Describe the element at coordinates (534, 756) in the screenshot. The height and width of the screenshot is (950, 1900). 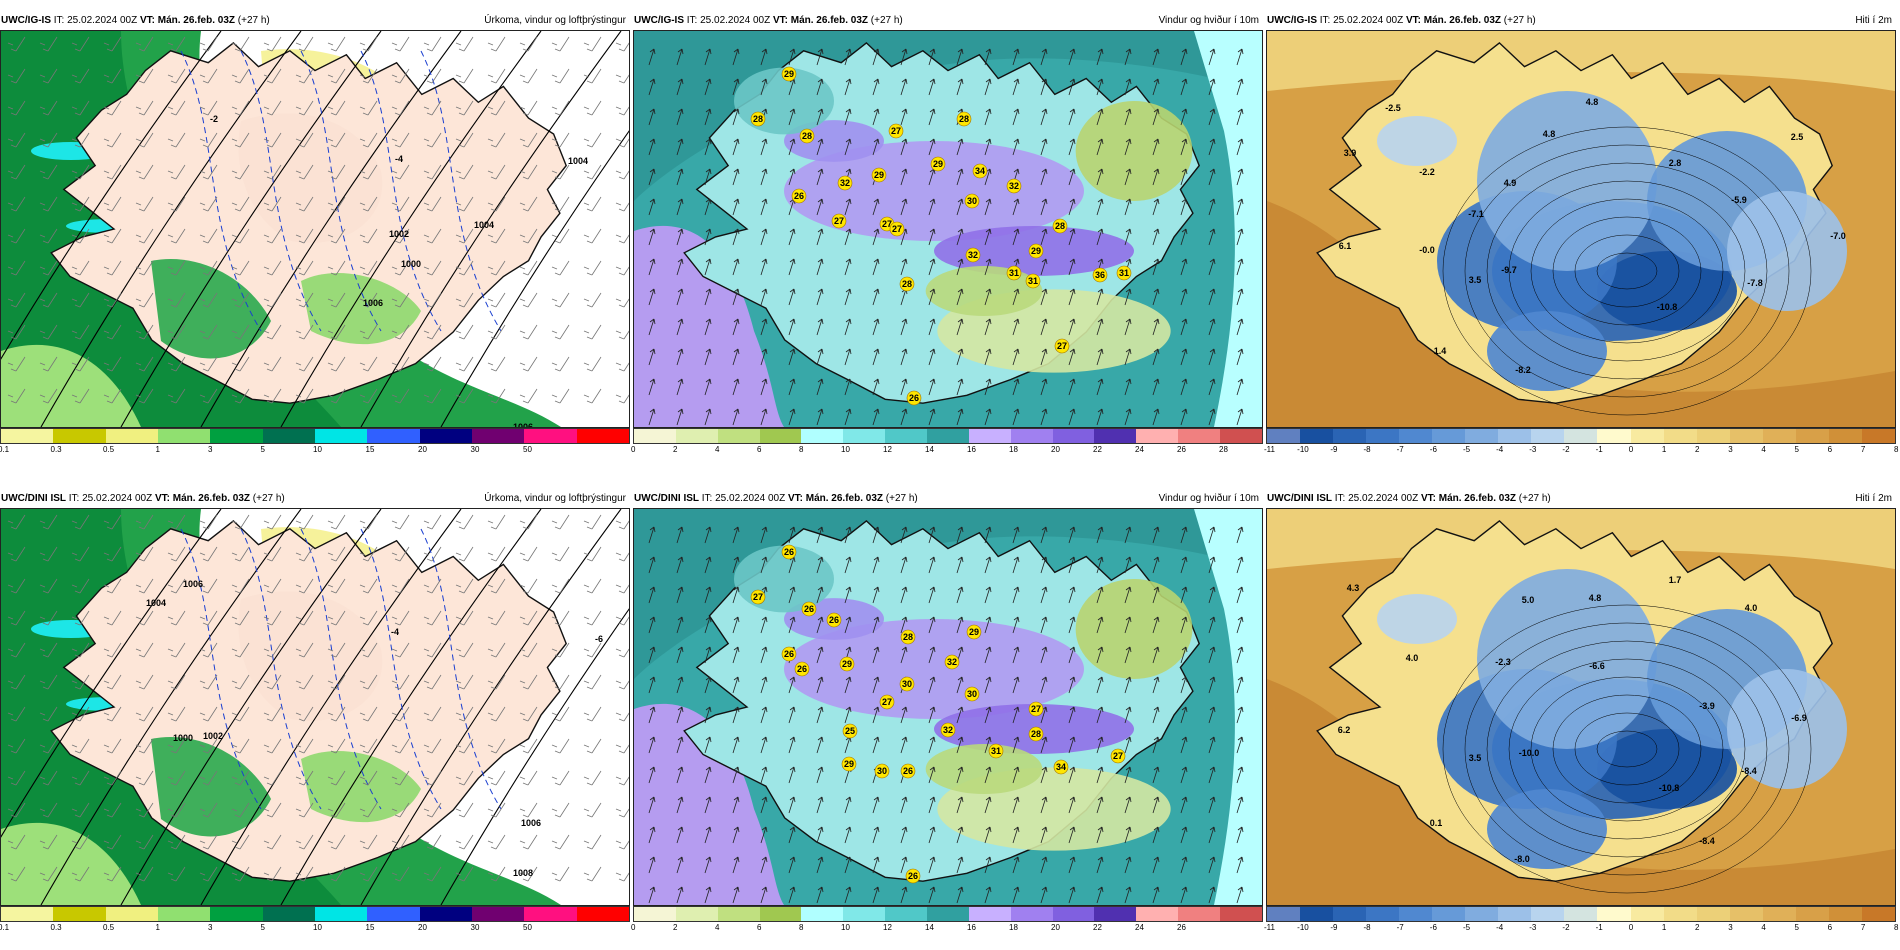
I see `isobar` at that location.